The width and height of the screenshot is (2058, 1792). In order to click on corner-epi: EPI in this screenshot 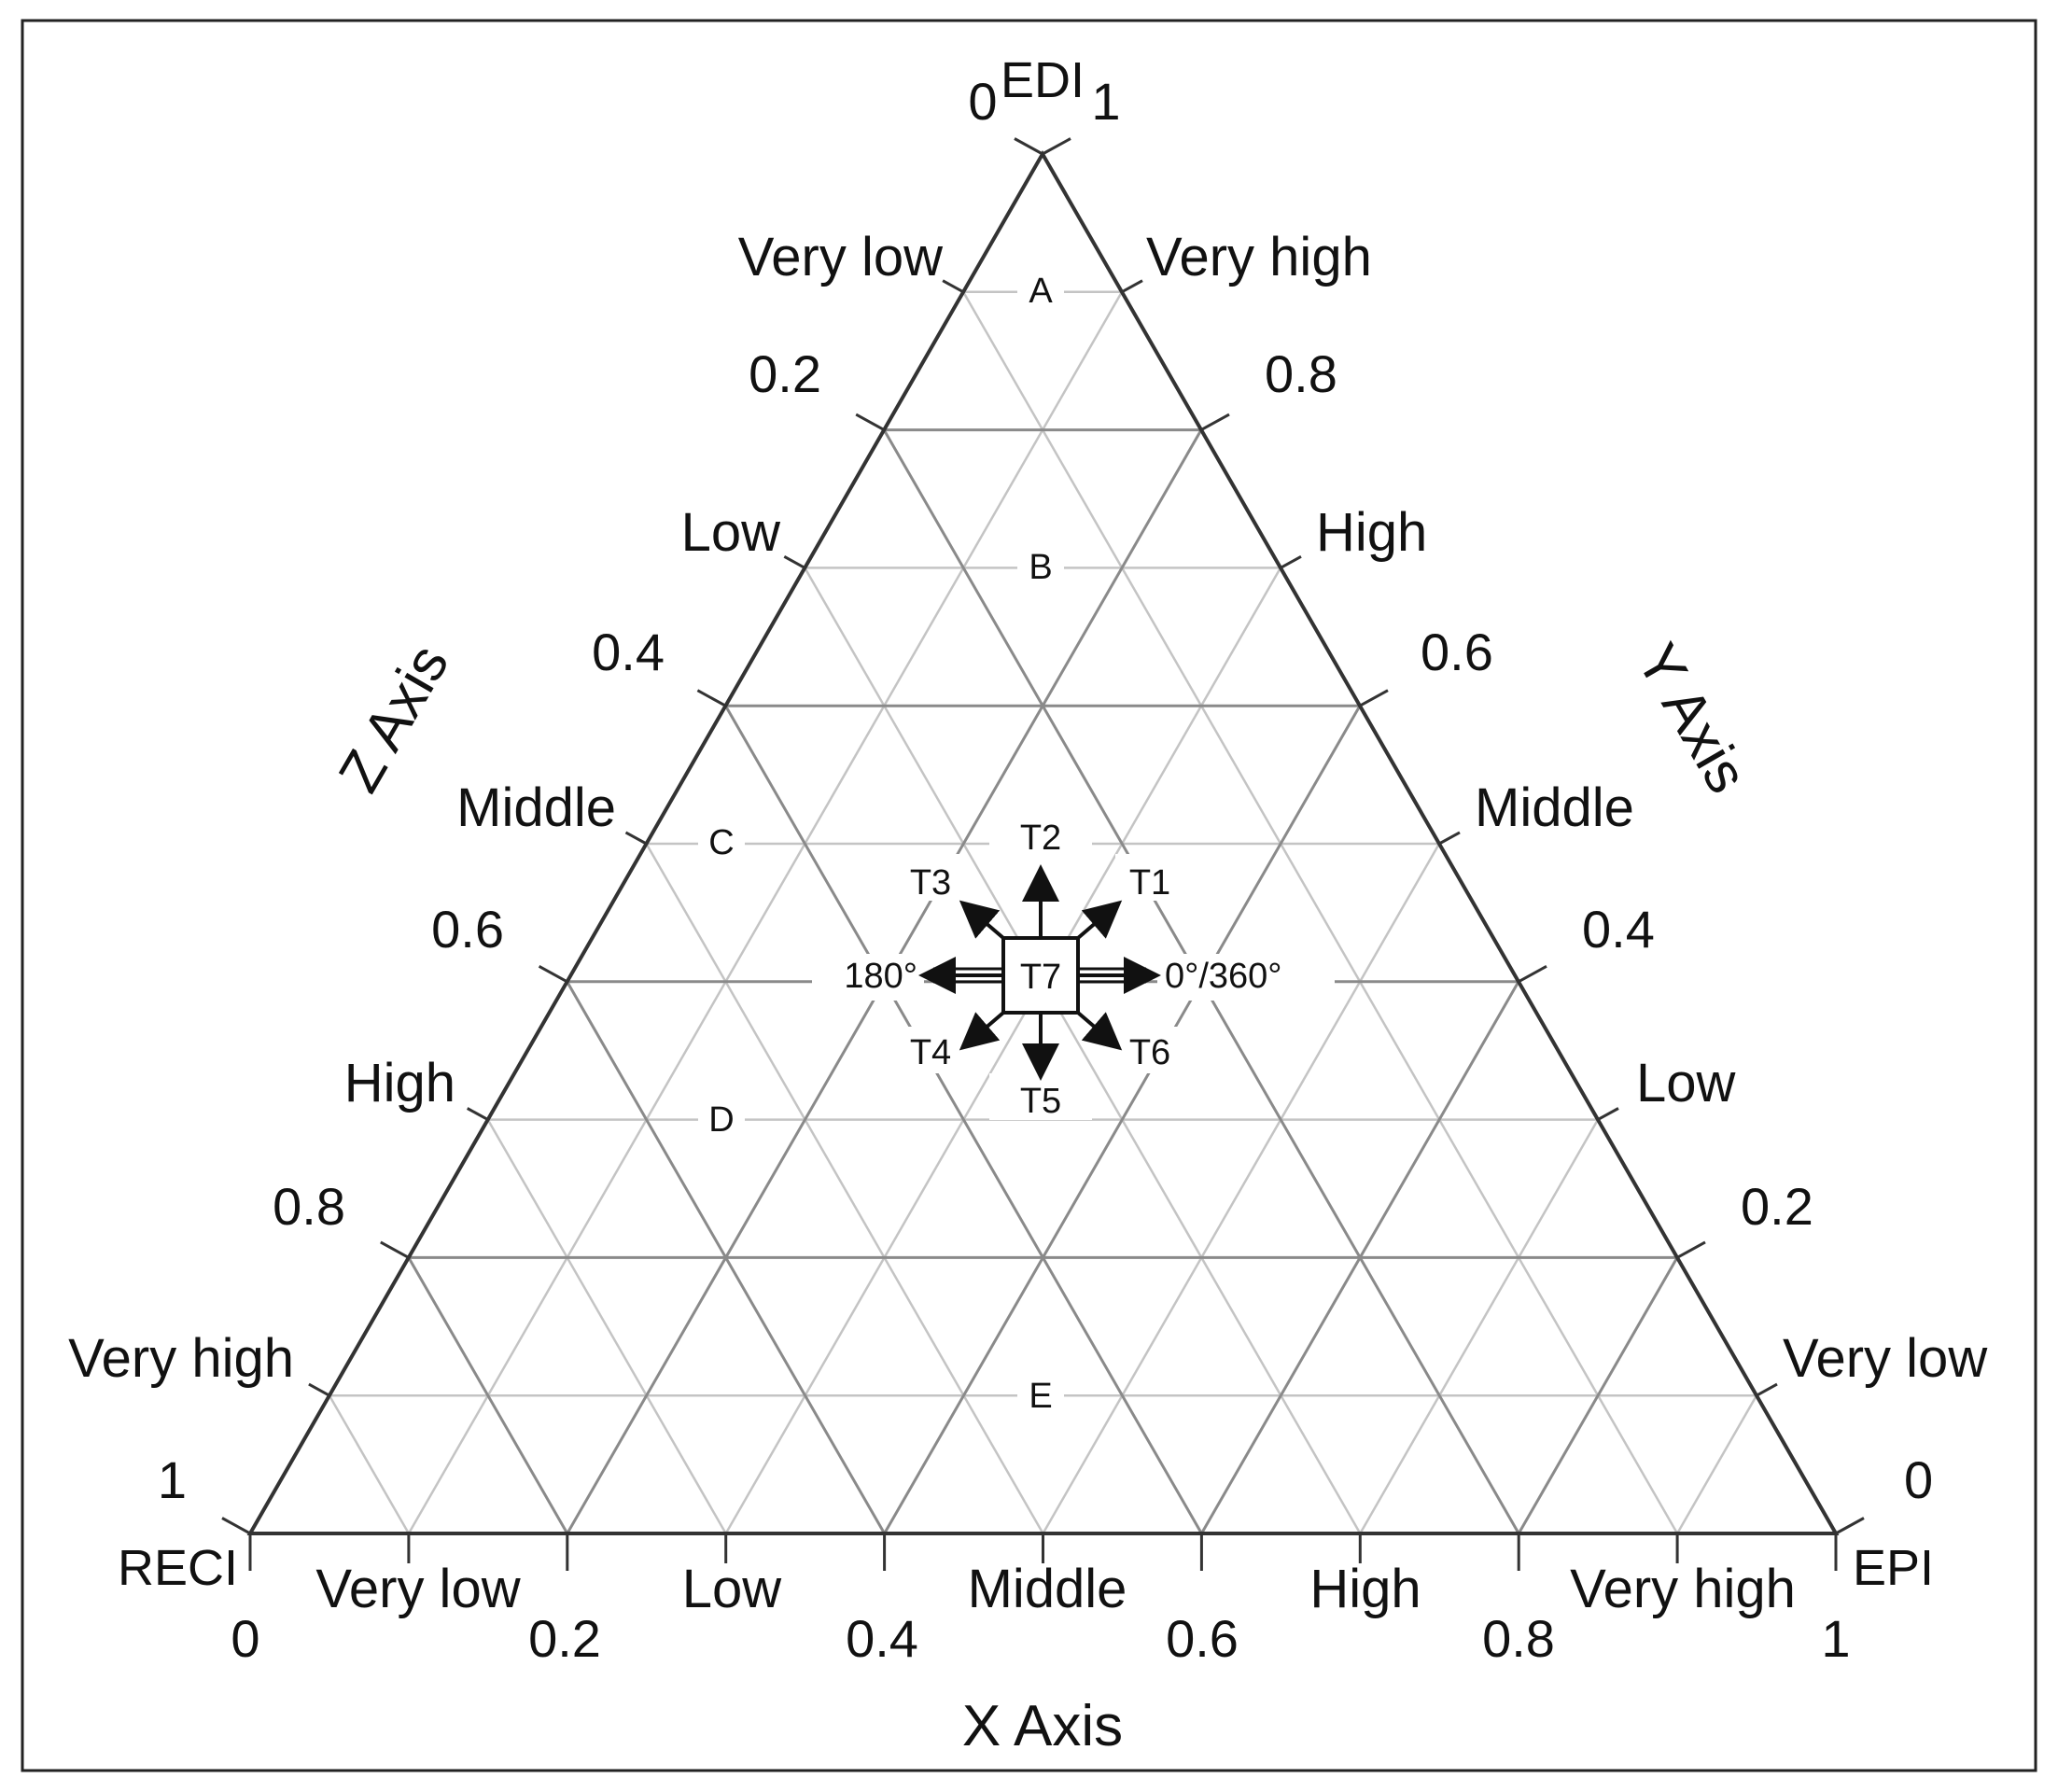, I will do `click(1893, 1568)`.